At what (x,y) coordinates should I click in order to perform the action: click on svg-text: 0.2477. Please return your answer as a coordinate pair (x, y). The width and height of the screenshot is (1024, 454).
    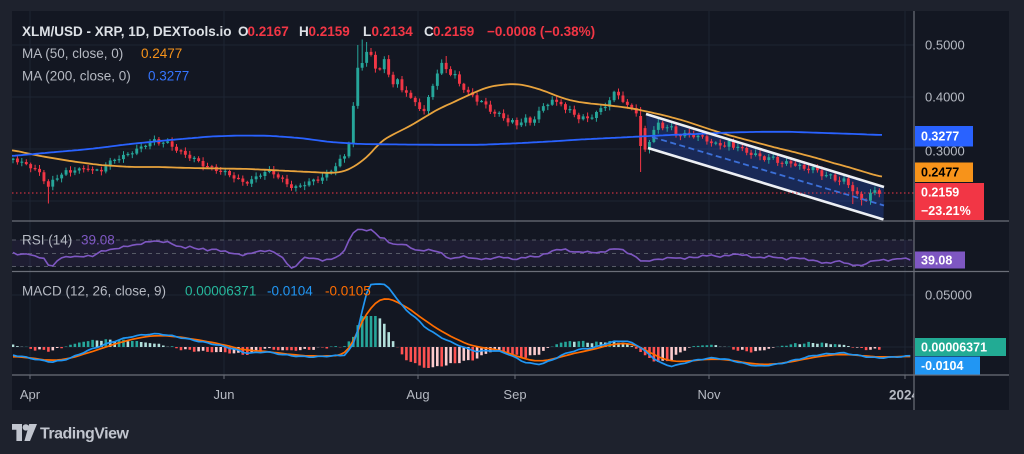
    Looking at the image, I should click on (940, 173).